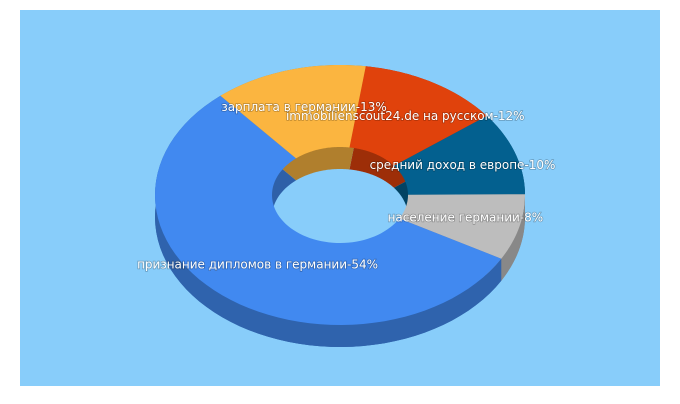  Describe the element at coordinates (303, 107) in the screenshot. I see `data-label: зарплата в германии-13%` at that location.